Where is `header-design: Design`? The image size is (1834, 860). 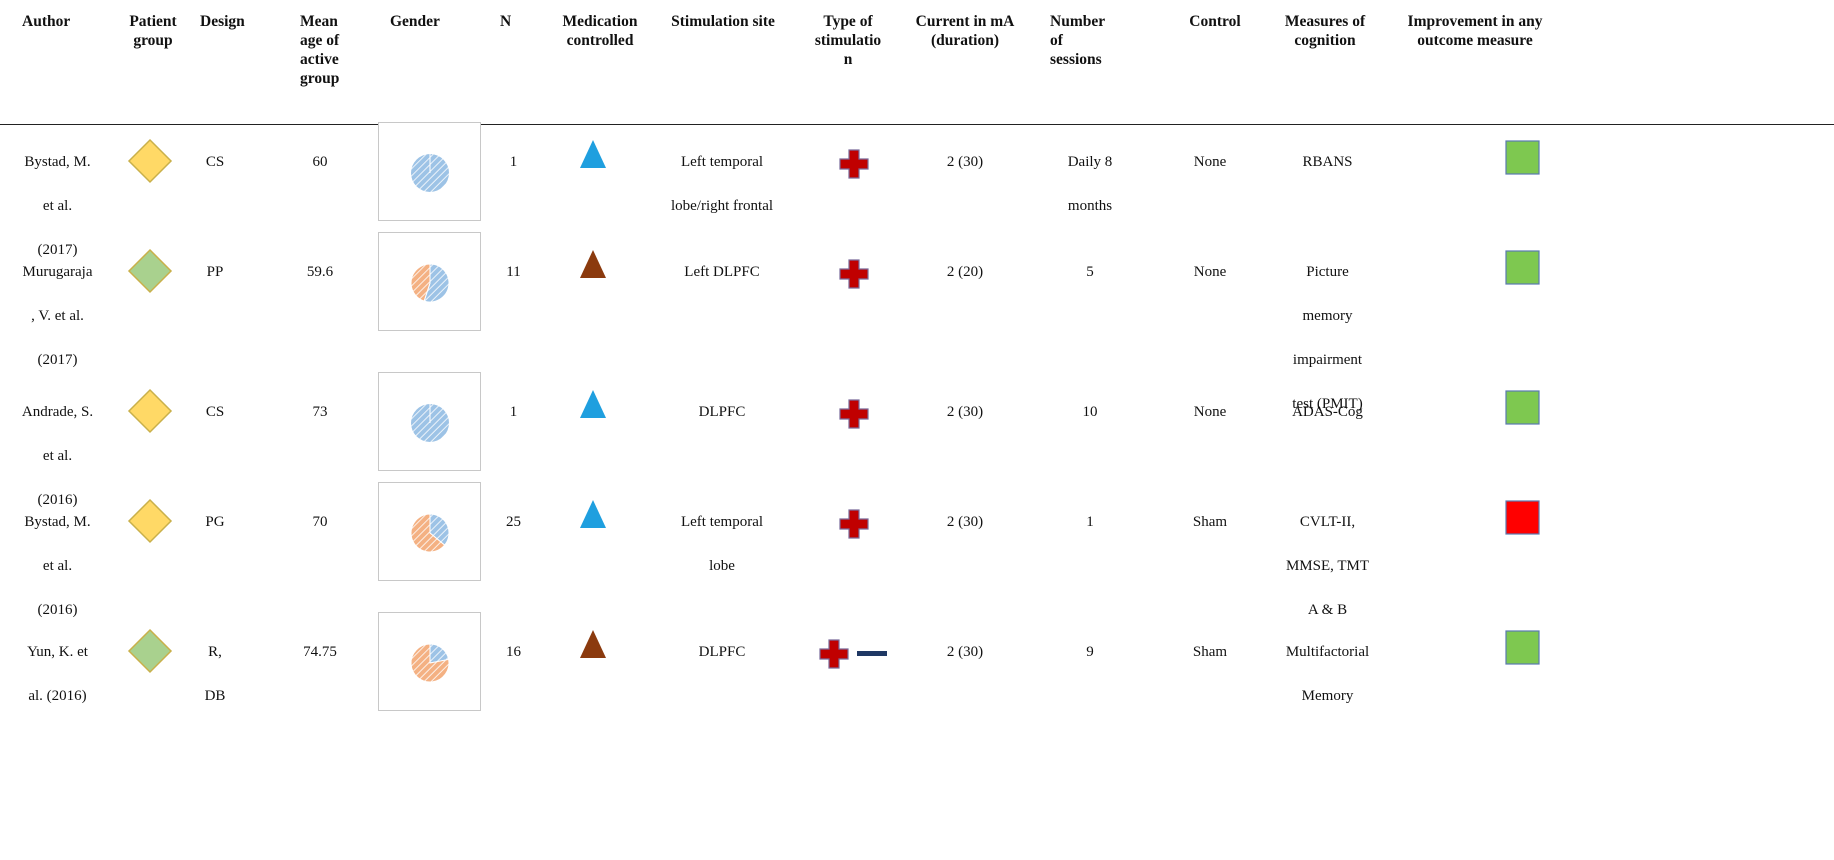
header-design: Design is located at coordinates (222, 21).